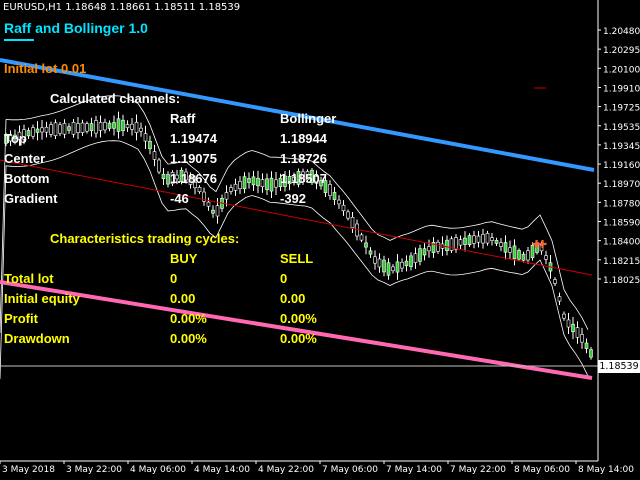 This screenshot has width=640, height=480. Describe the element at coordinates (183, 298) in the screenshot. I see `cycles-row-buy: 0.00` at that location.